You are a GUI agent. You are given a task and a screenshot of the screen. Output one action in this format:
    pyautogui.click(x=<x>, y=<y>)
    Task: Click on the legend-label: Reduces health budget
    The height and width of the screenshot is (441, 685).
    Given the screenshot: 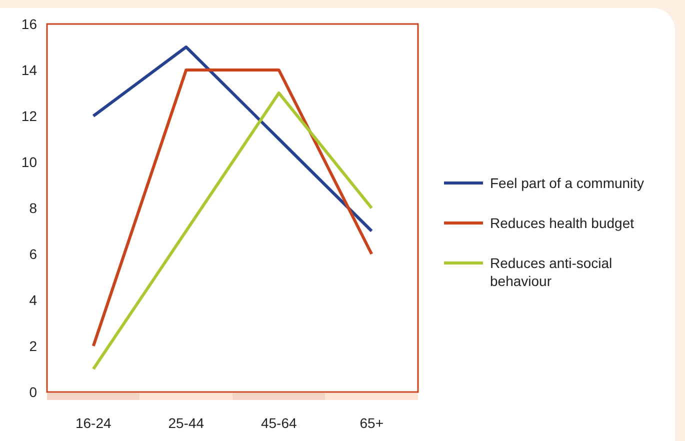 What is the action you would take?
    pyautogui.click(x=562, y=222)
    